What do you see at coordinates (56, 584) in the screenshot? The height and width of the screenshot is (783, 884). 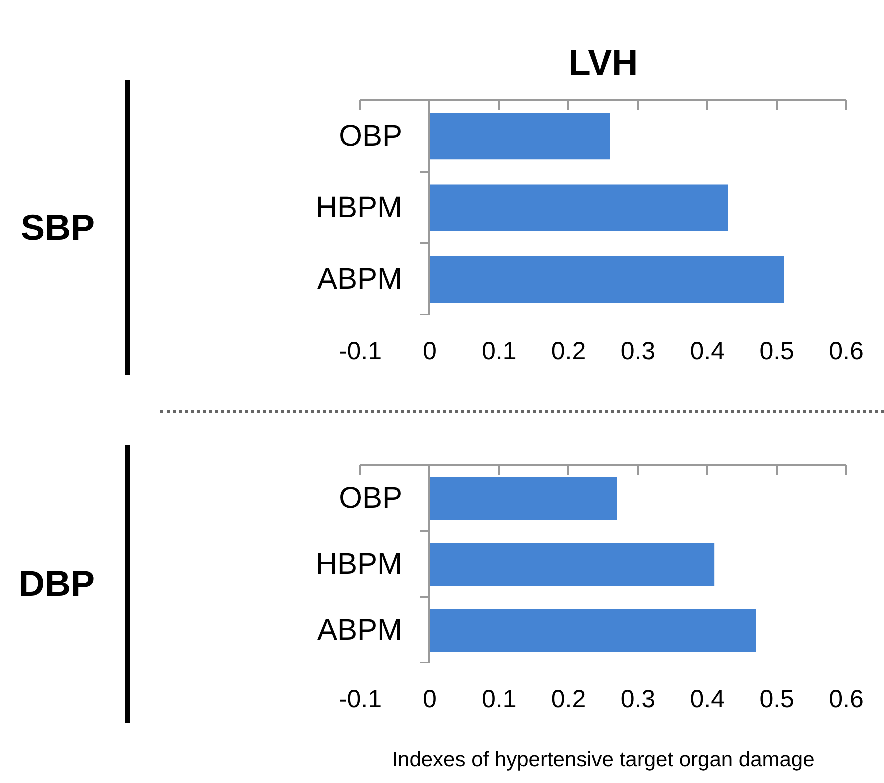 I see `y-axis-title: DBP` at bounding box center [56, 584].